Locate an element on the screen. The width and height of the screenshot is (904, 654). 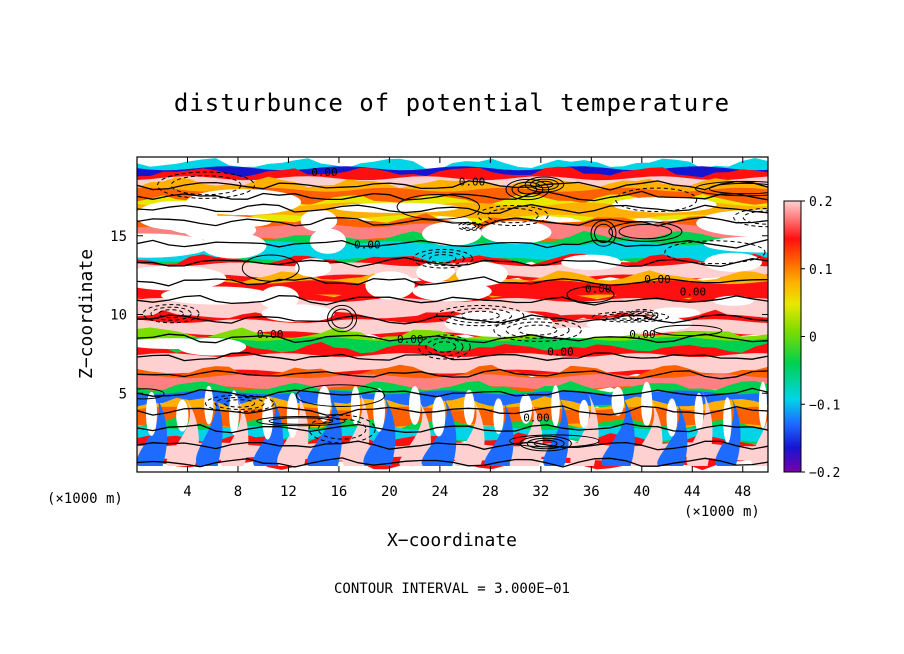
x-tick-label: 8 is located at coordinates (238, 492).